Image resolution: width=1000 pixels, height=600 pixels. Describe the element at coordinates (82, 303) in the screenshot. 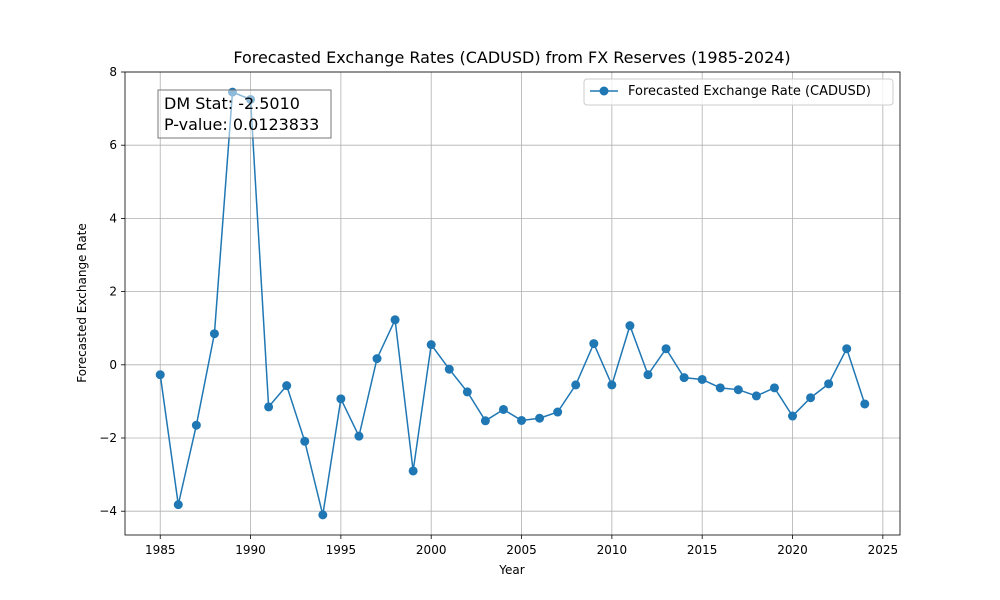

I see `y-axis-label: Forecasted Exchange Rate` at that location.